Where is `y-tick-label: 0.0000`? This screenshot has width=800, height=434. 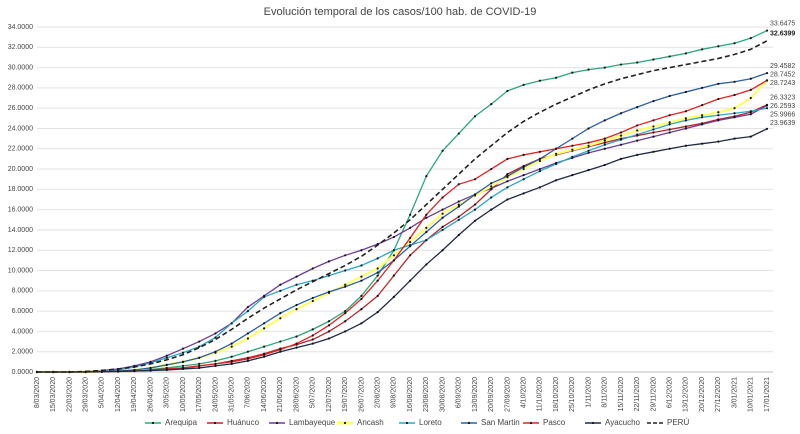
y-tick-label: 0.0000 is located at coordinates (23, 372).